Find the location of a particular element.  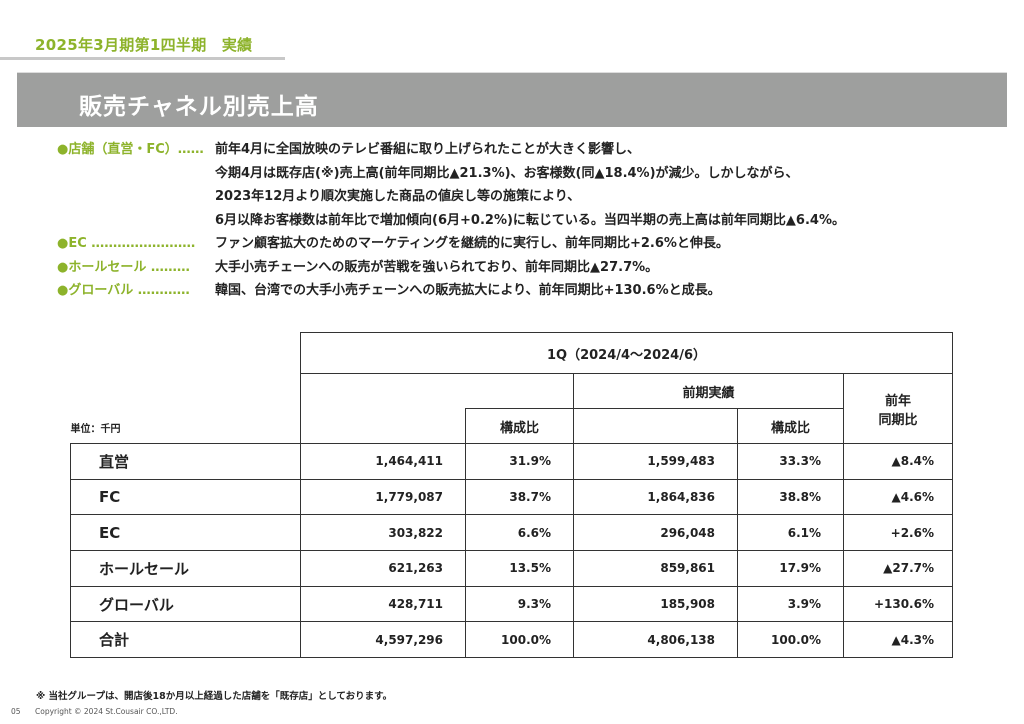

cell-value: 303,822 is located at coordinates (383, 533).